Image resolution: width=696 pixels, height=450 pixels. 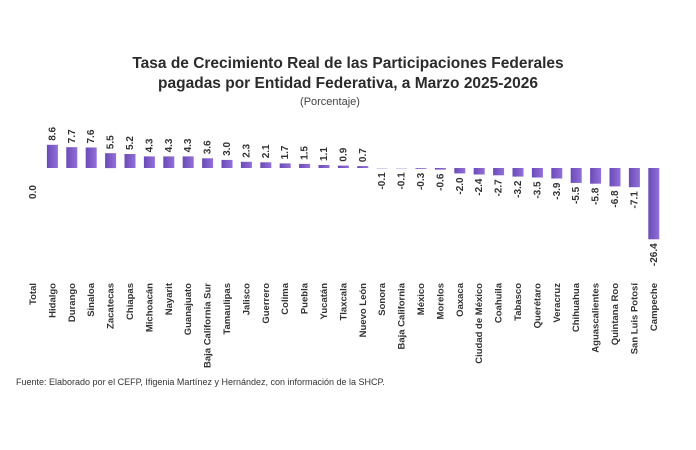 What do you see at coordinates (91, 299) in the screenshot?
I see `category-label-3: Sinaloa` at bounding box center [91, 299].